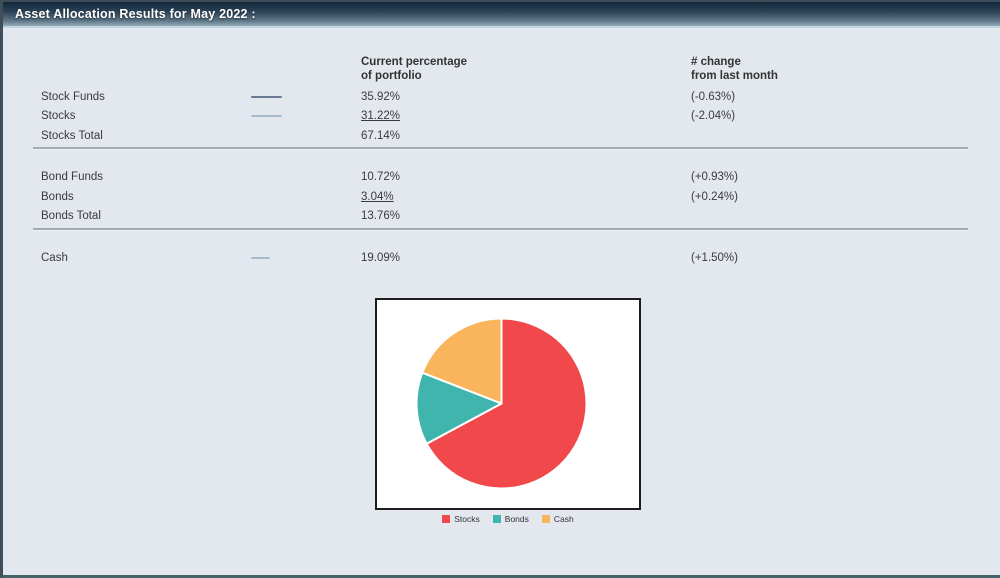 The image size is (1000, 578). I want to click on change-column-header: # change from last month, so click(734, 69).